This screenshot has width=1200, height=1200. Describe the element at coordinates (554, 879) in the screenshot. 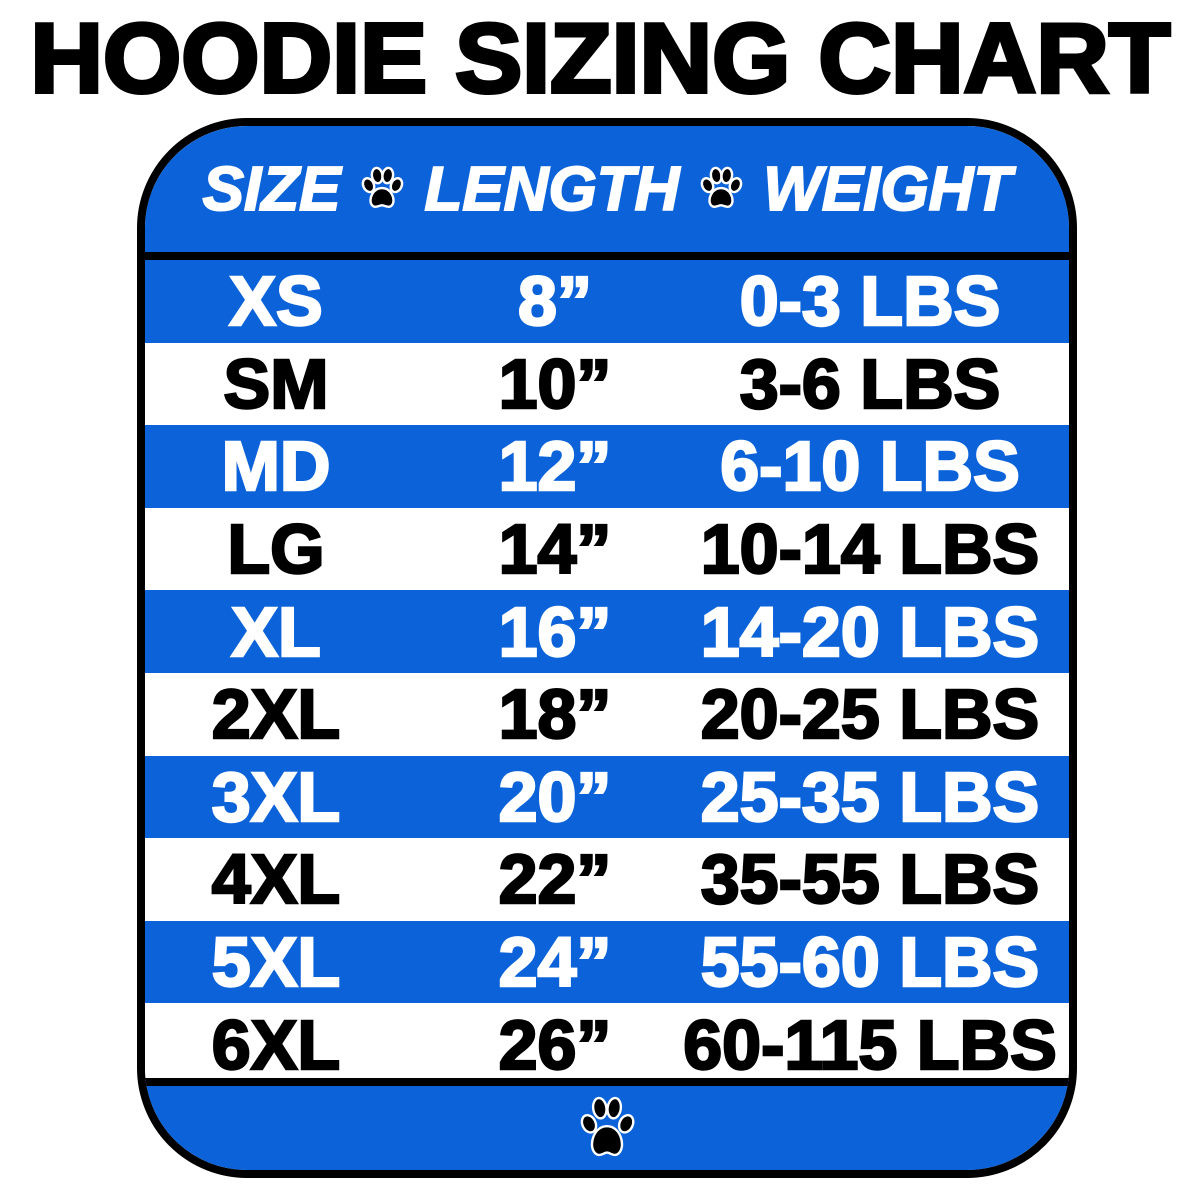

I see `cell-length: 22”` at that location.